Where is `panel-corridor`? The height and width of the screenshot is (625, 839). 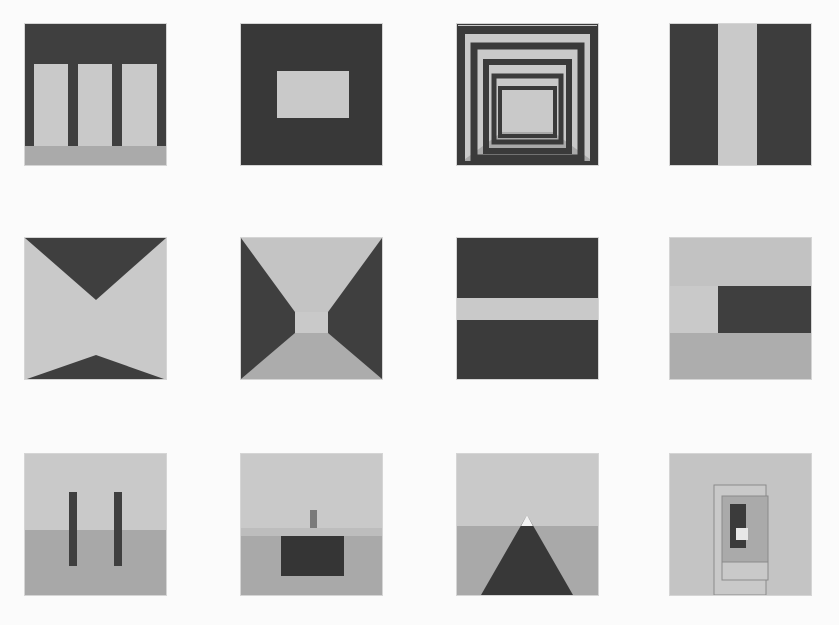 panel-corridor is located at coordinates (311, 308).